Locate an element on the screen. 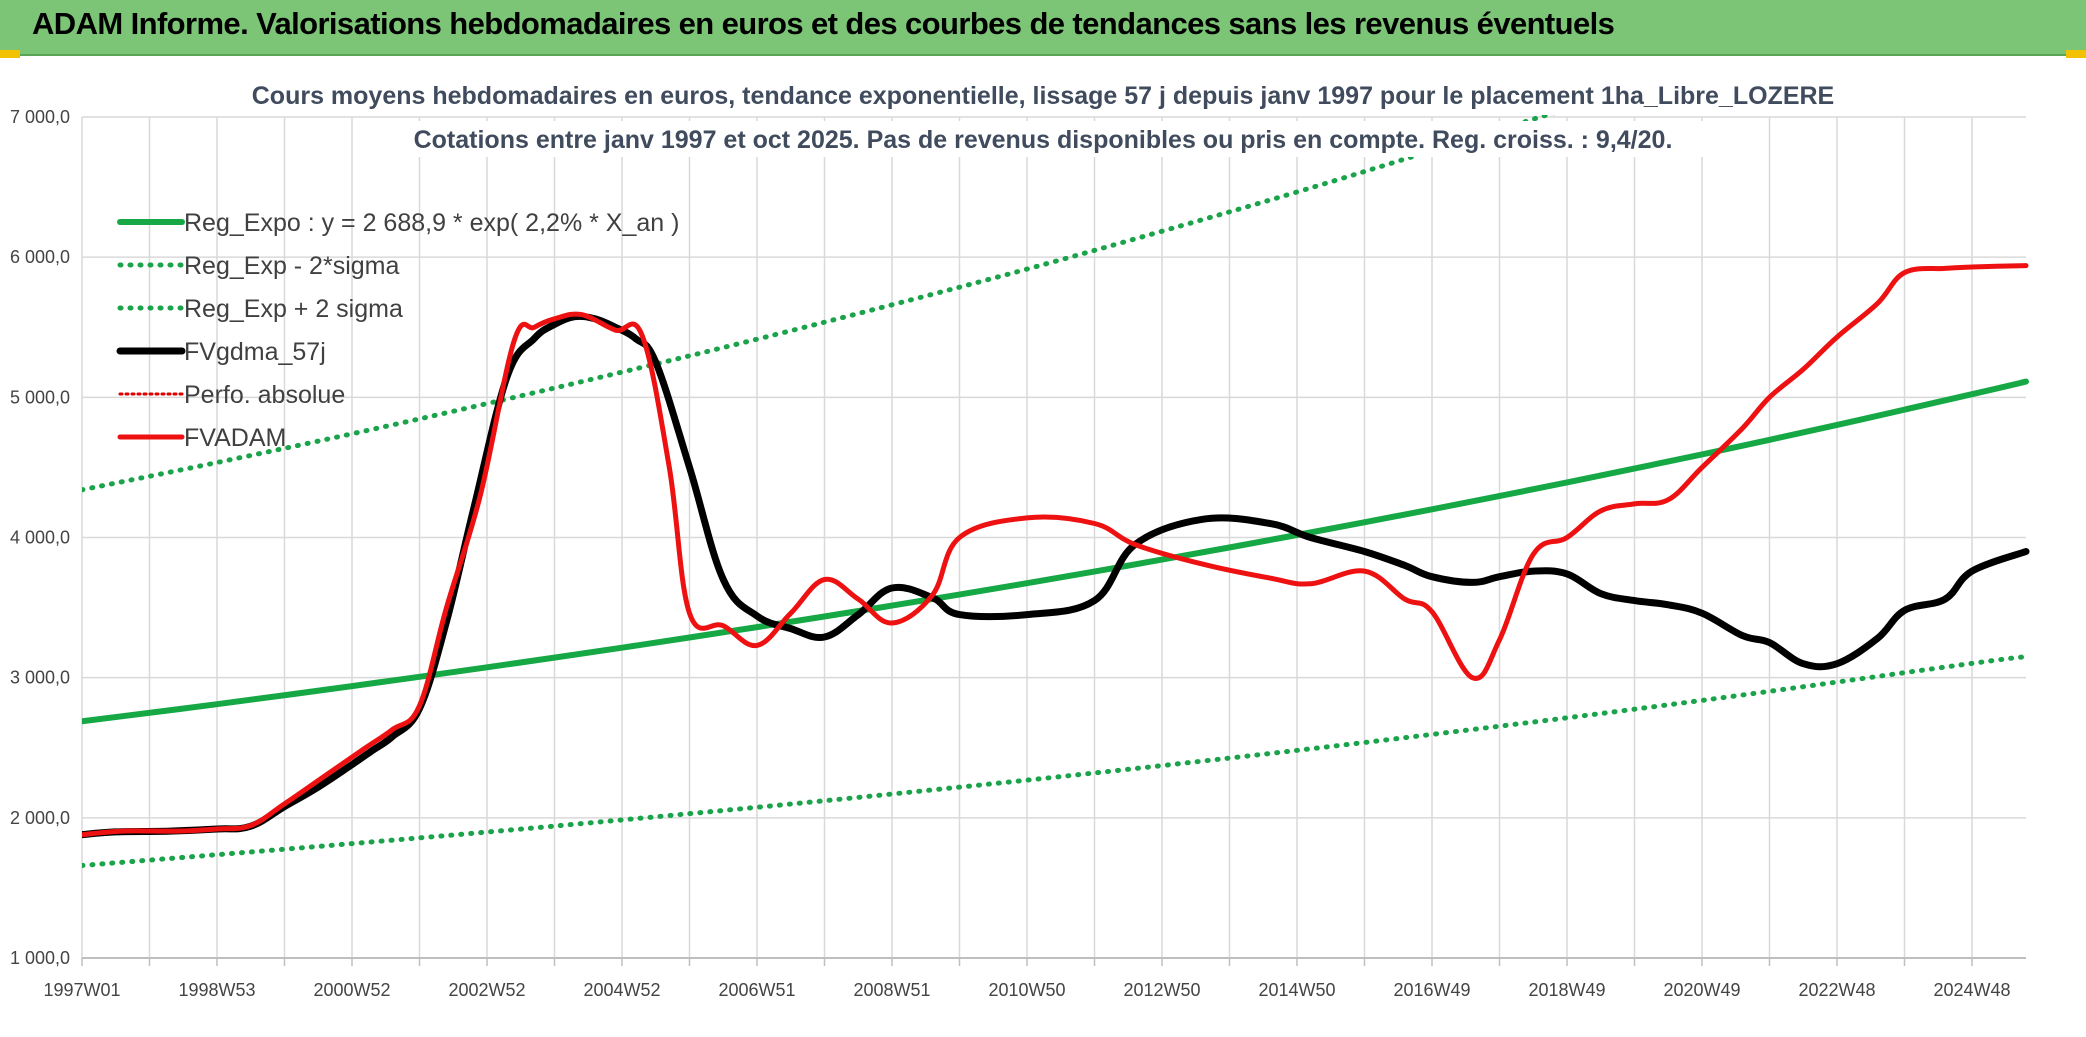  x-tick-label: 2024W48 is located at coordinates (1971, 990).